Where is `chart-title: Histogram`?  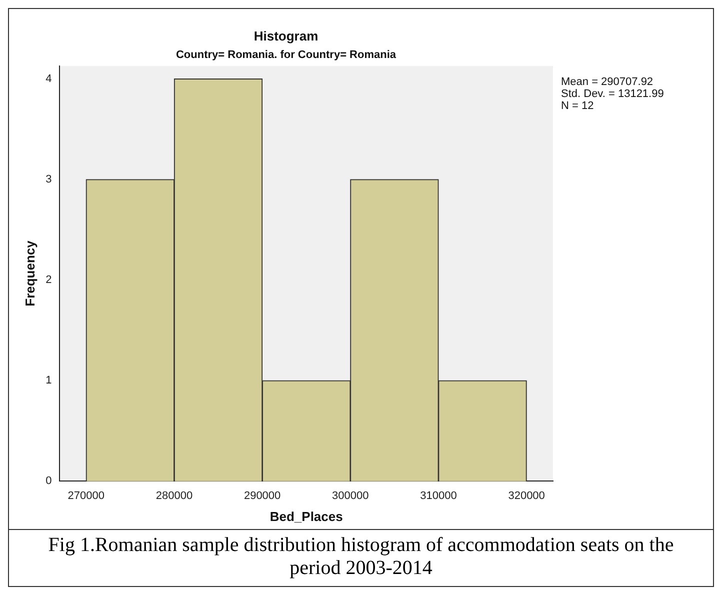
chart-title: Histogram is located at coordinates (286, 36).